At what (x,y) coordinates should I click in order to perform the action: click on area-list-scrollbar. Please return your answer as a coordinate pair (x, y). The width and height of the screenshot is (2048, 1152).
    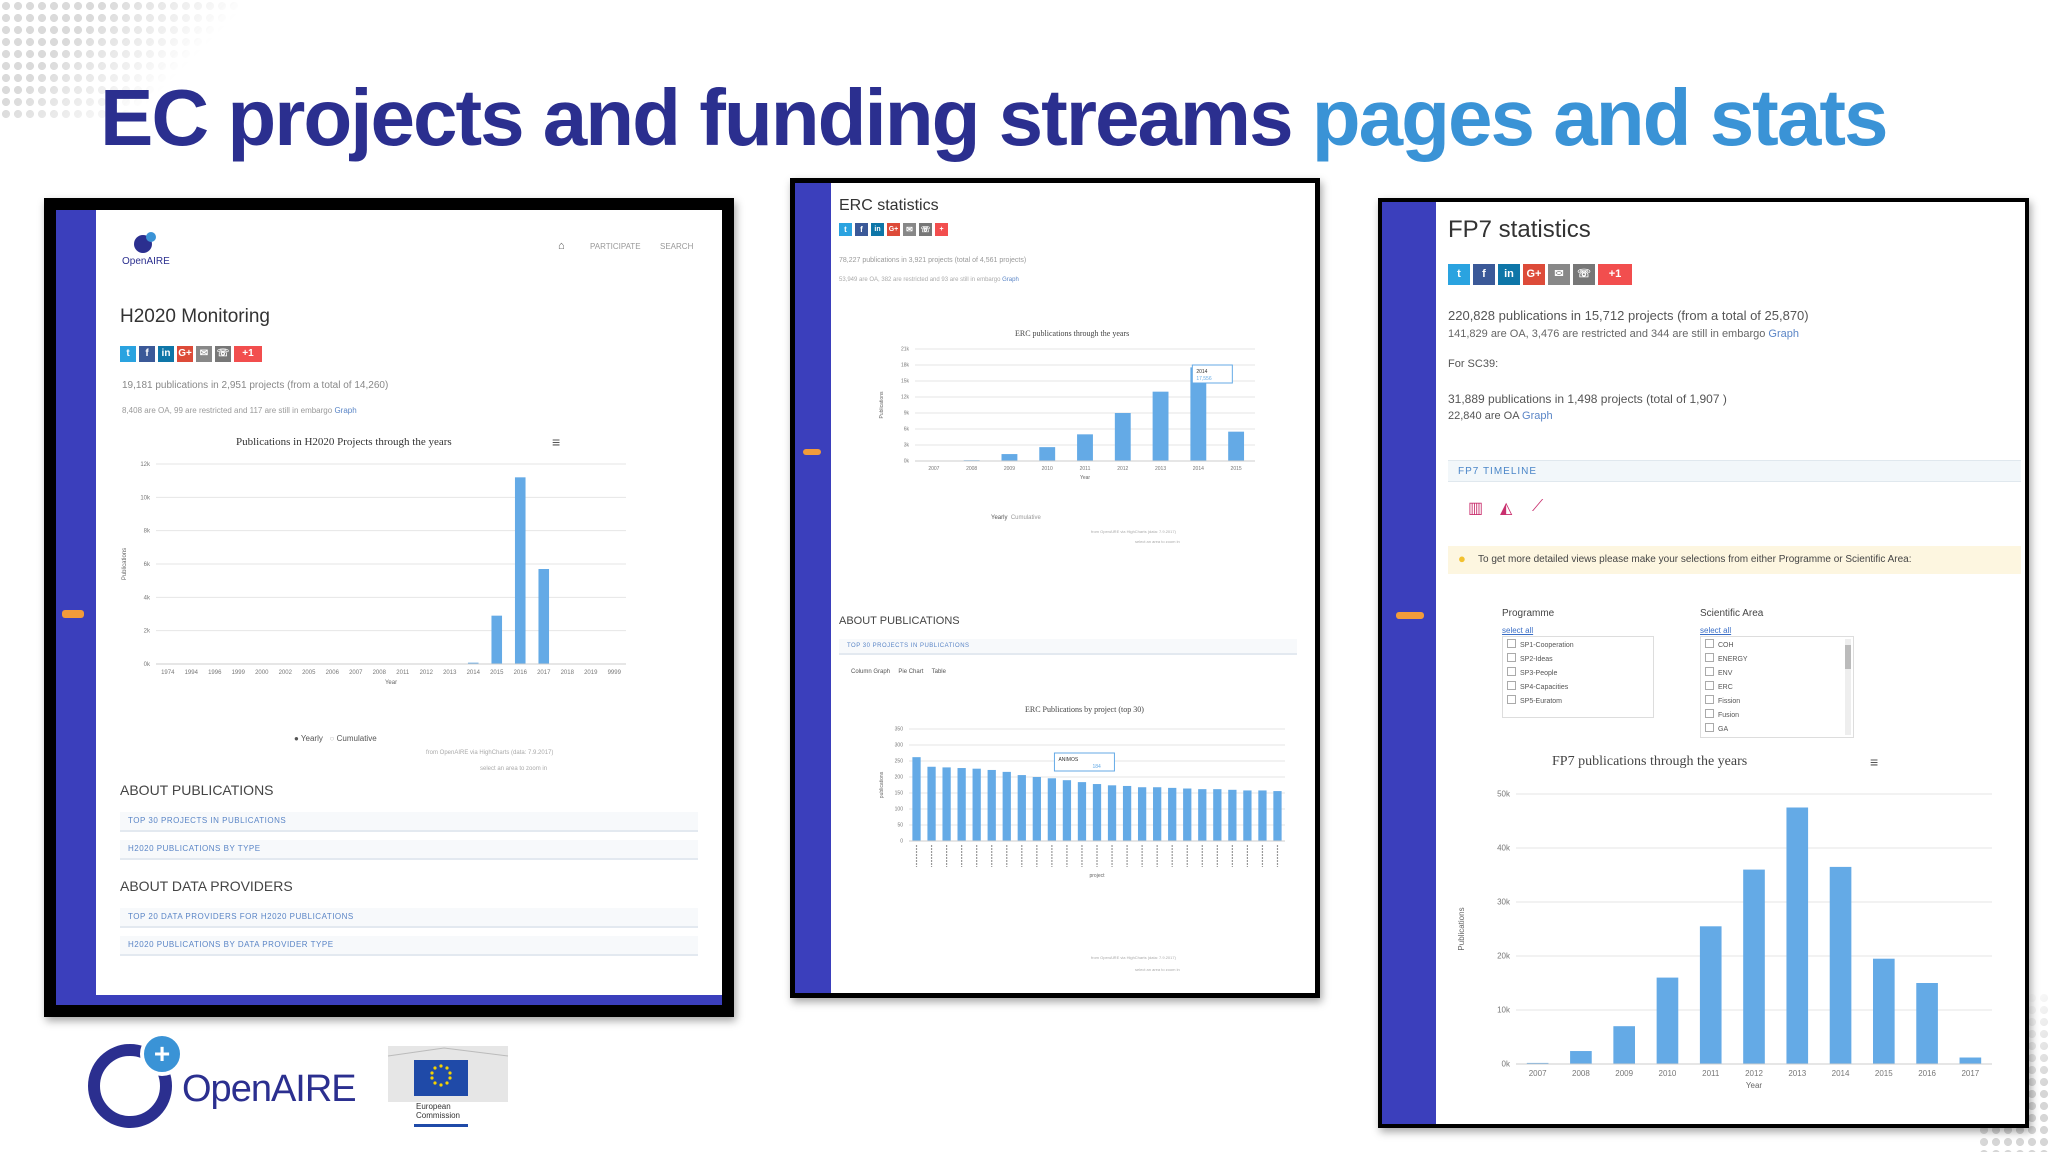
    Looking at the image, I should click on (1848, 687).